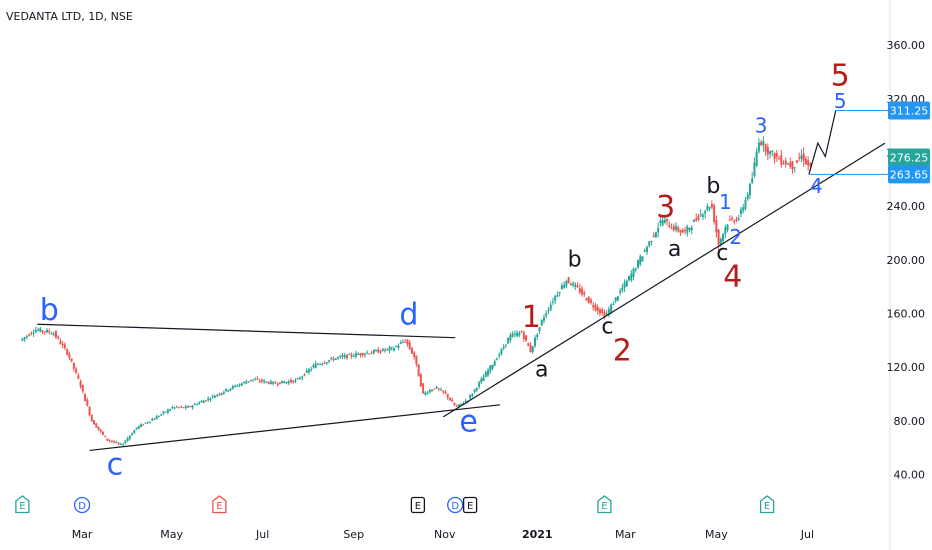  What do you see at coordinates (722, 253) in the screenshot?
I see `wave-label: c` at bounding box center [722, 253].